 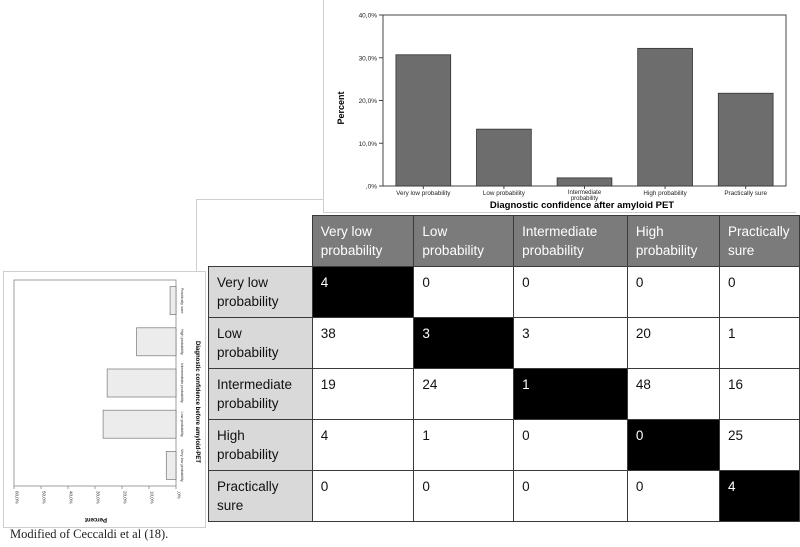 What do you see at coordinates (260, 496) in the screenshot?
I see `row-header: Practically sure` at bounding box center [260, 496].